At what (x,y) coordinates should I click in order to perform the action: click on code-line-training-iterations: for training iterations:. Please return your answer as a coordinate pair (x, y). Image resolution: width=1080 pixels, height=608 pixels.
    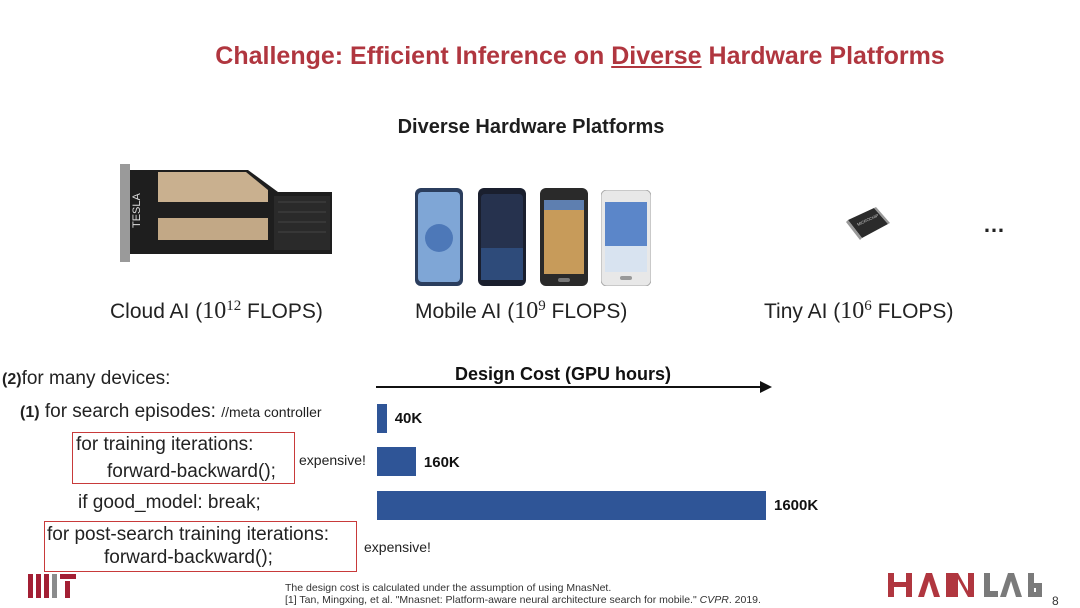
    Looking at the image, I should click on (165, 444).